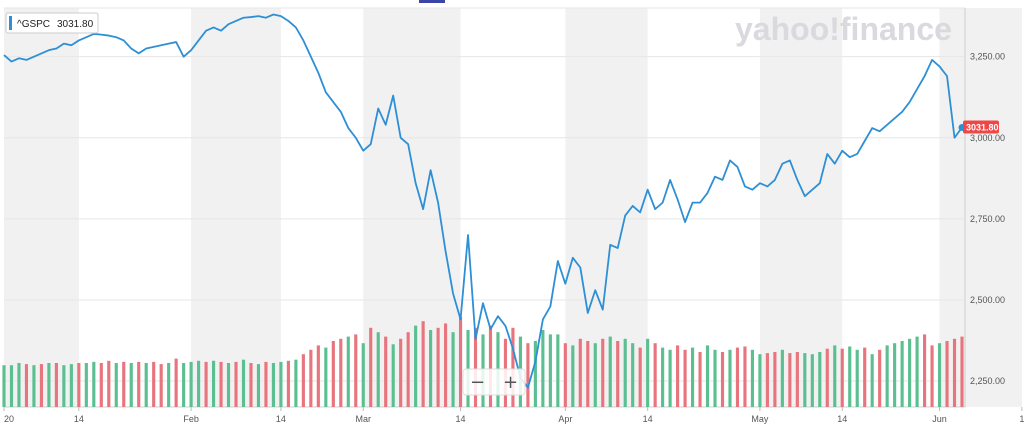 This screenshot has width=1024, height=434. What do you see at coordinates (364, 419) in the screenshot?
I see `x-tick-label-4: Mar` at bounding box center [364, 419].